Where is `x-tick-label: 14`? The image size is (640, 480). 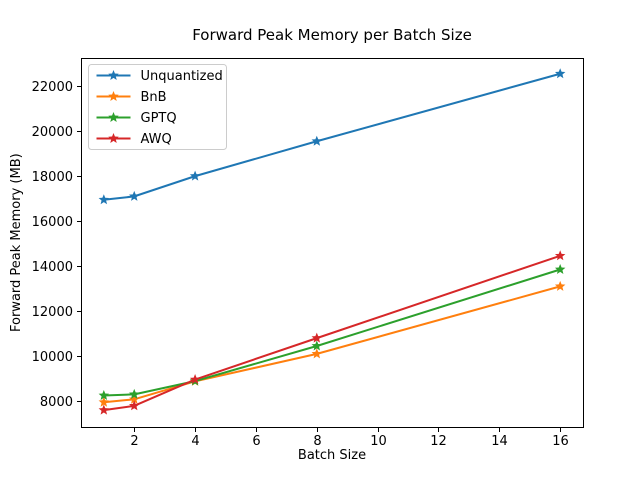
x-tick-label: 14 is located at coordinates (499, 441).